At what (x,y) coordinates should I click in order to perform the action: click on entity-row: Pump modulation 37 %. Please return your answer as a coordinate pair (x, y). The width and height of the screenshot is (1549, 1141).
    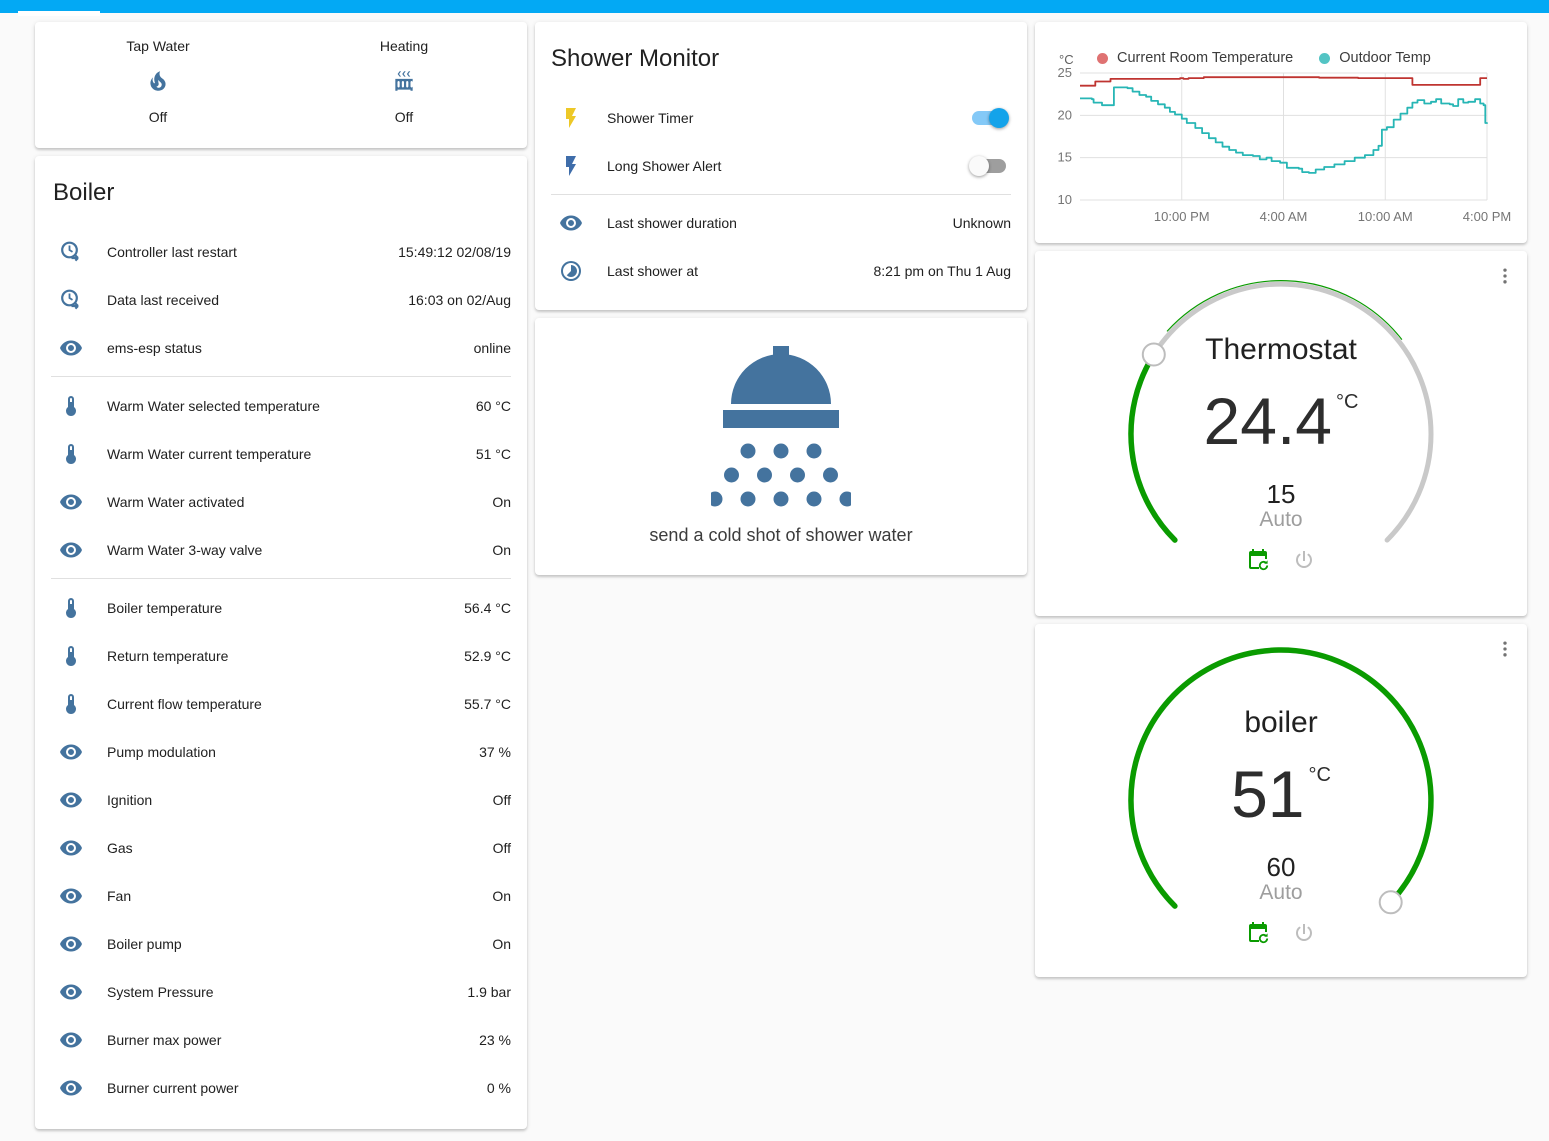
    Looking at the image, I should click on (281, 752).